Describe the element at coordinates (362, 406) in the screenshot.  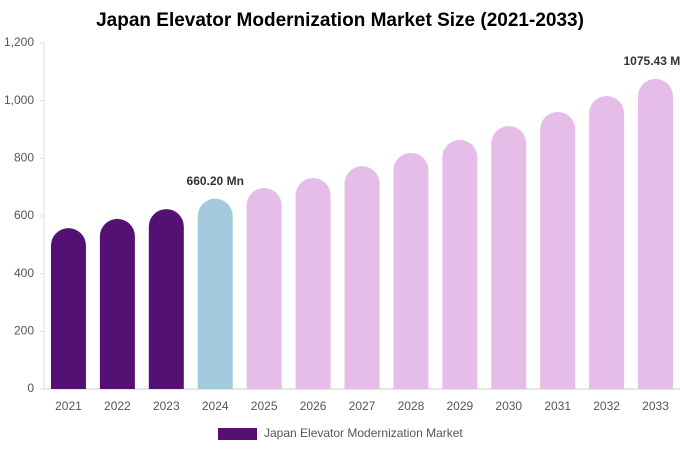
I see `x-tick-label: 2027` at that location.